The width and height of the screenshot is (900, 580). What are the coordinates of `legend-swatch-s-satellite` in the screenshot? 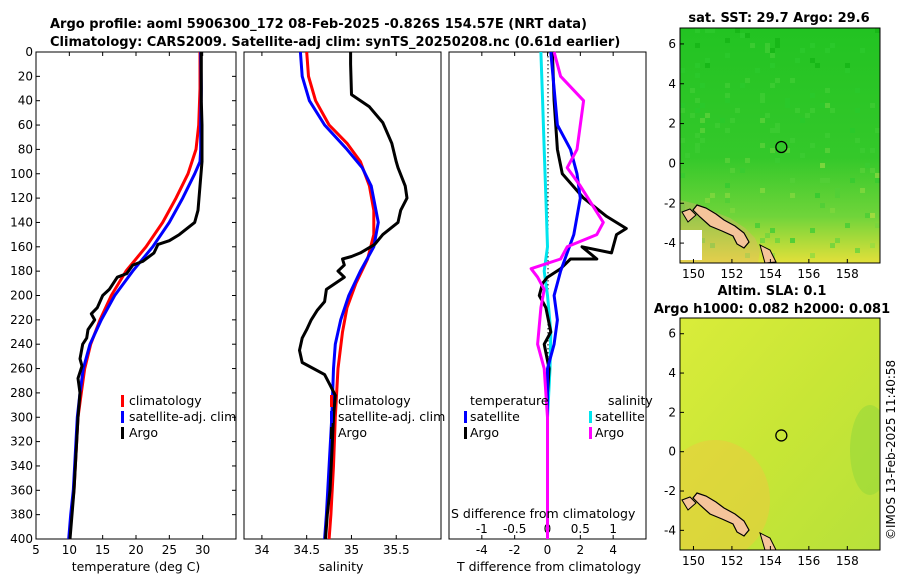 It's located at (590, 417).